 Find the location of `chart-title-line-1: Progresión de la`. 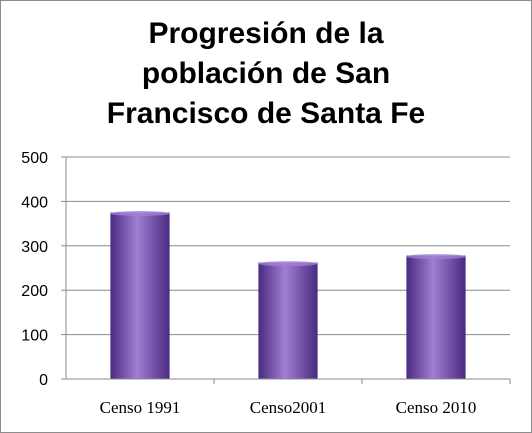

chart-title-line-1: Progresión de la is located at coordinates (266, 33).